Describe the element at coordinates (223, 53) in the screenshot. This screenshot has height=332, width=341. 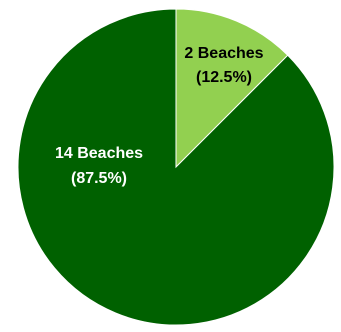
I see `slice-label: 2 Beaches` at that location.